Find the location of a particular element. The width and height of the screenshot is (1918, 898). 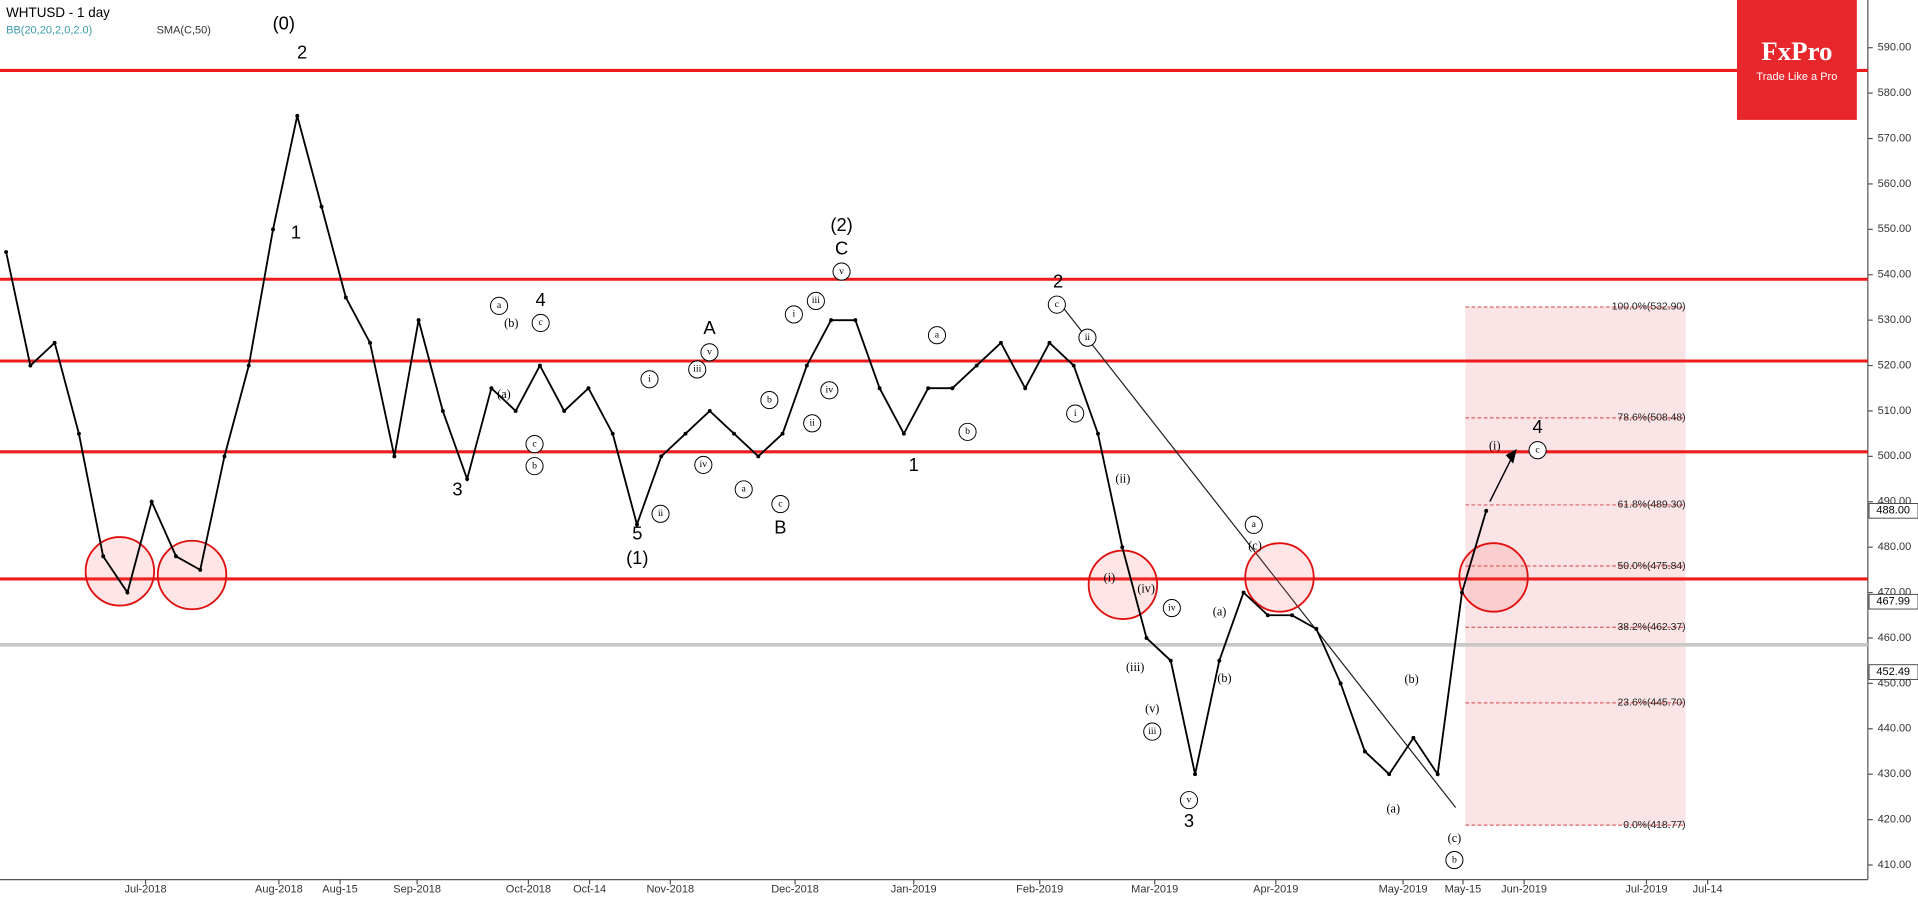

wave-label: 1 is located at coordinates (914, 464).